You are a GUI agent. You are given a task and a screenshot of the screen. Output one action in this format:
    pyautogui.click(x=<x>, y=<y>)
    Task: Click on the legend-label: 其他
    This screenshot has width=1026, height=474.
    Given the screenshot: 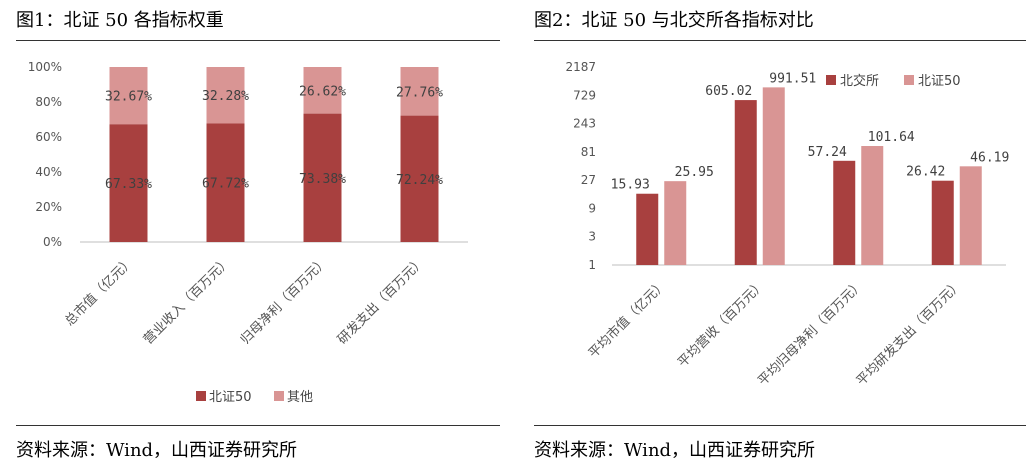 What is the action you would take?
    pyautogui.click(x=300, y=397)
    